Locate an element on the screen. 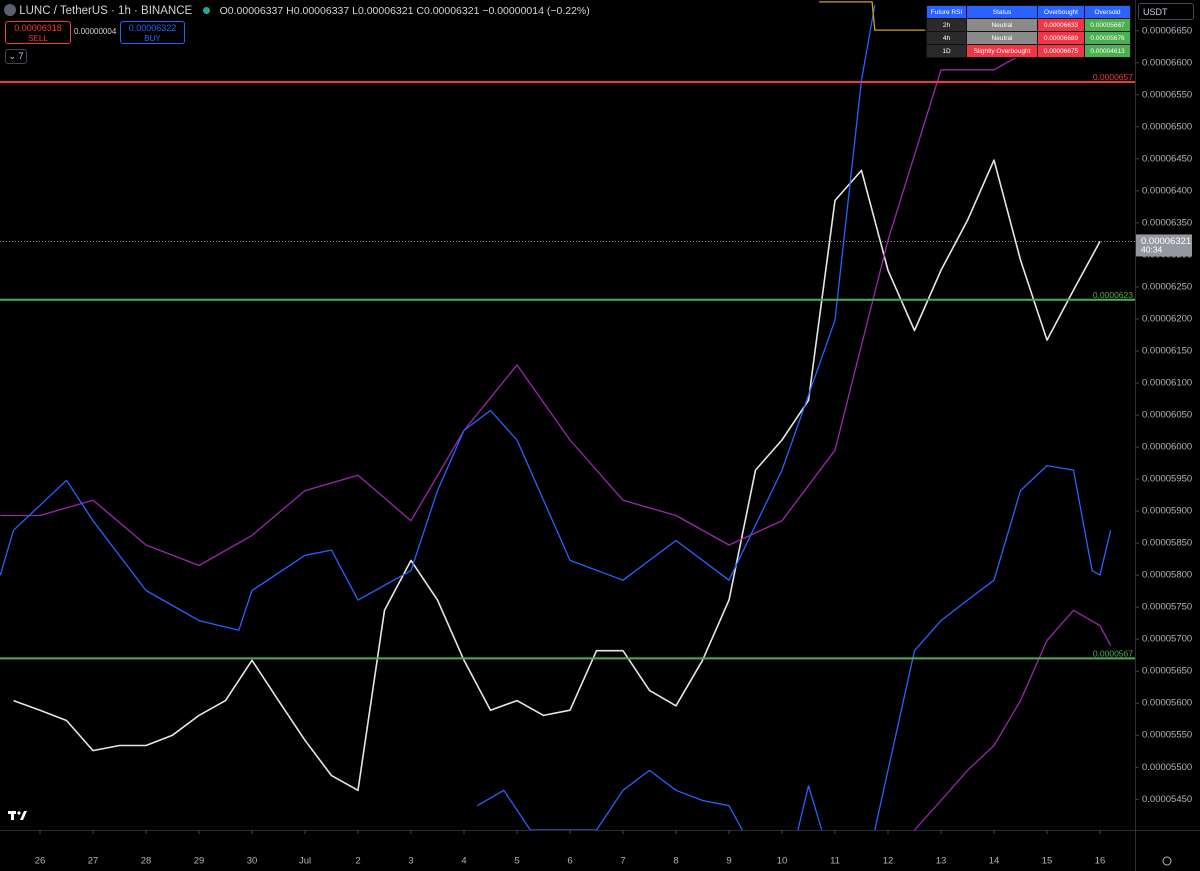 The height and width of the screenshot is (871, 1200). buy-label: BUY is located at coordinates (152, 38).